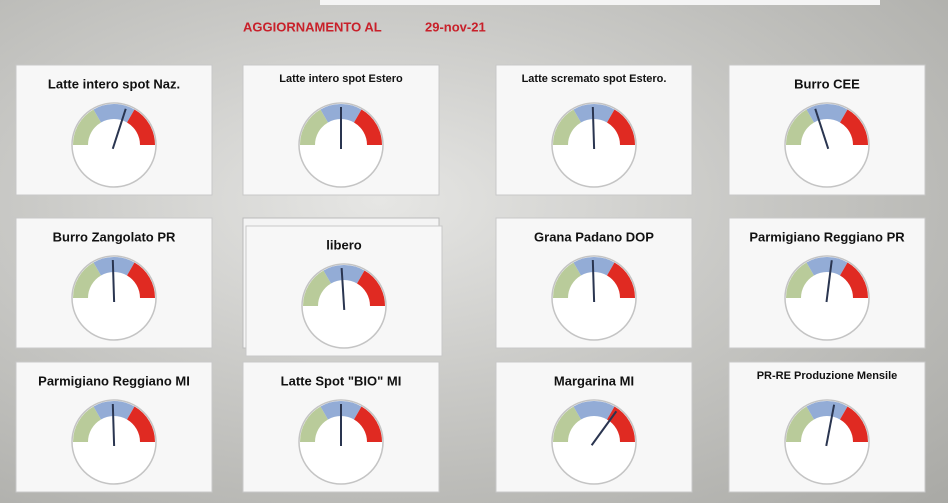  I want to click on update-label: AGGIORNAMENTO AL, so click(312, 26).